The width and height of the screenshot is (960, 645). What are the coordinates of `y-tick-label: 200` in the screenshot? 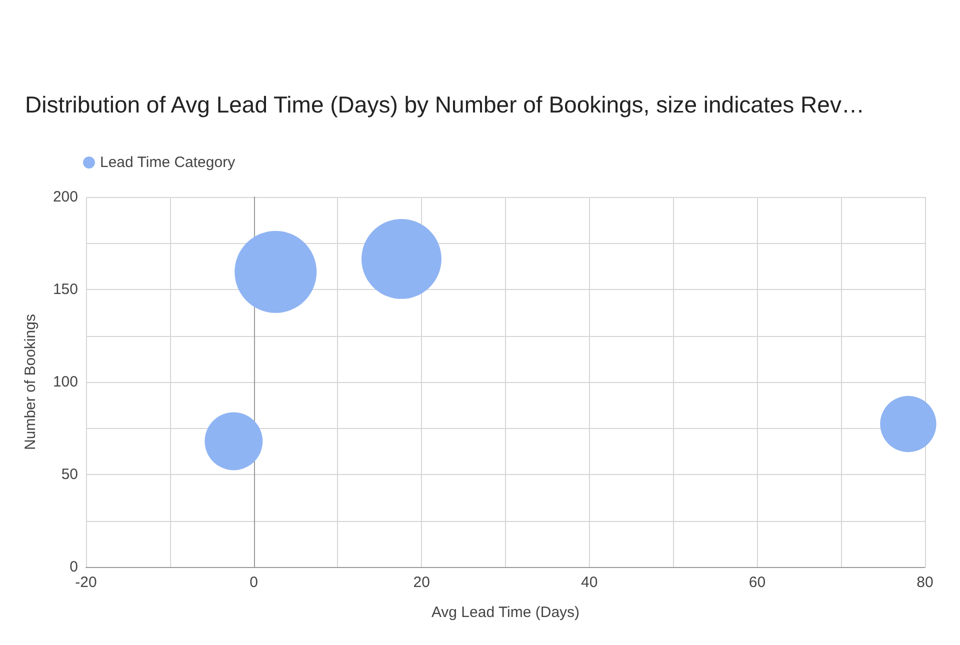 It's located at (65, 197).